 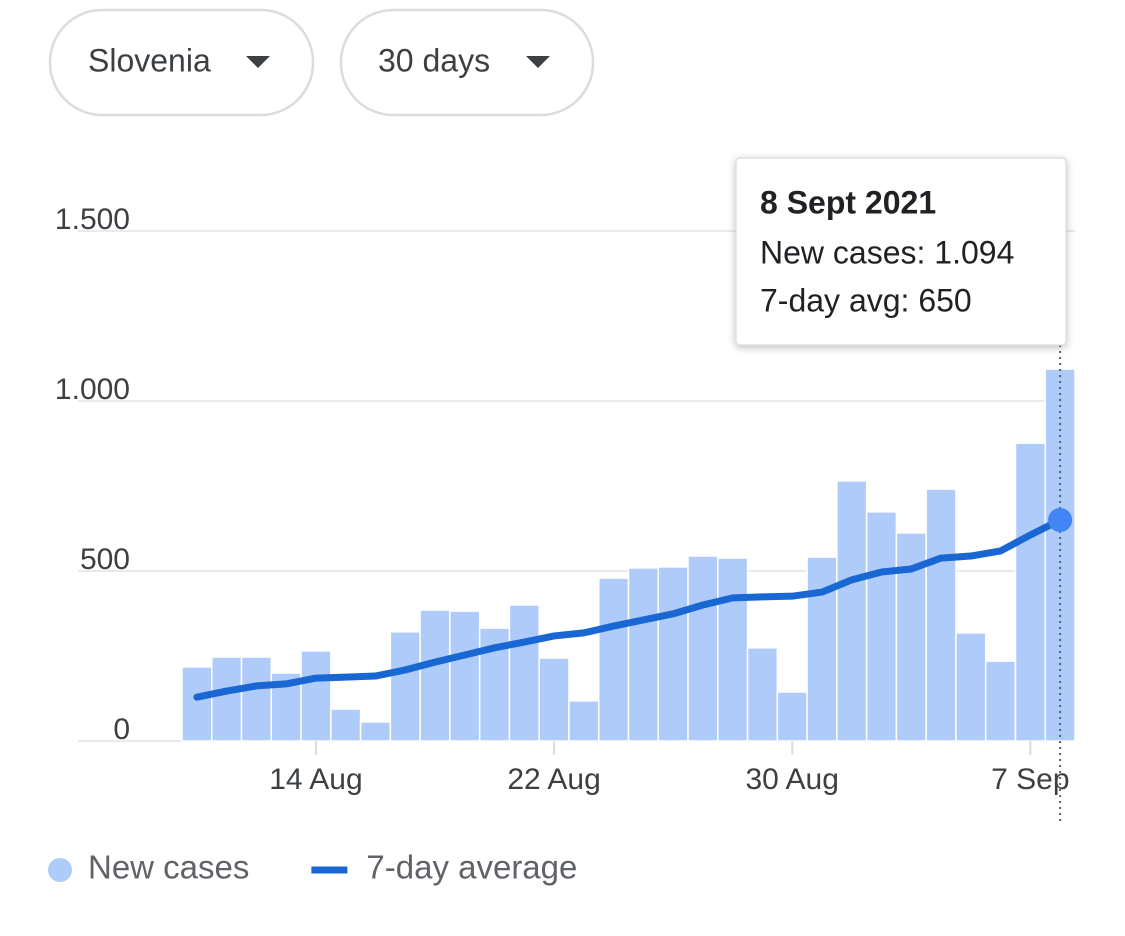 What do you see at coordinates (1060, 520) in the screenshot?
I see `hover-point` at bounding box center [1060, 520].